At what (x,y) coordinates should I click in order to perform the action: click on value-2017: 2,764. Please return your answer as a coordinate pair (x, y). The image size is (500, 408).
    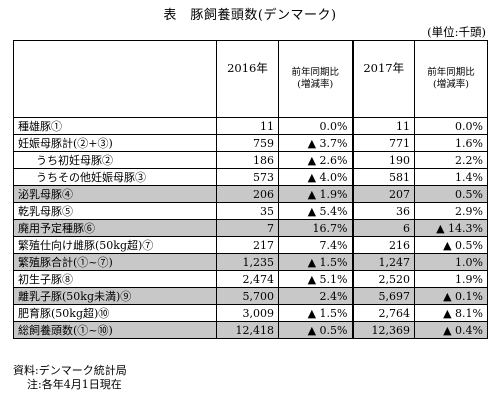
    Looking at the image, I should click on (383, 313).